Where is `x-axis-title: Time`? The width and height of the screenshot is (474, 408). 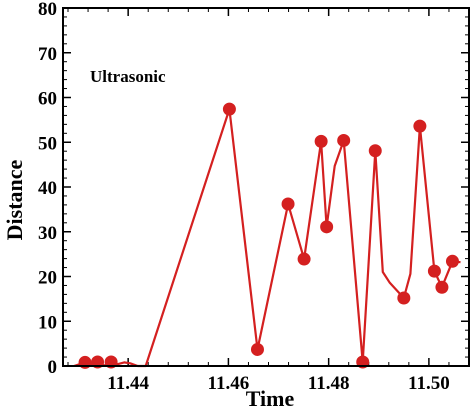 x-axis-title: Time is located at coordinates (270, 397).